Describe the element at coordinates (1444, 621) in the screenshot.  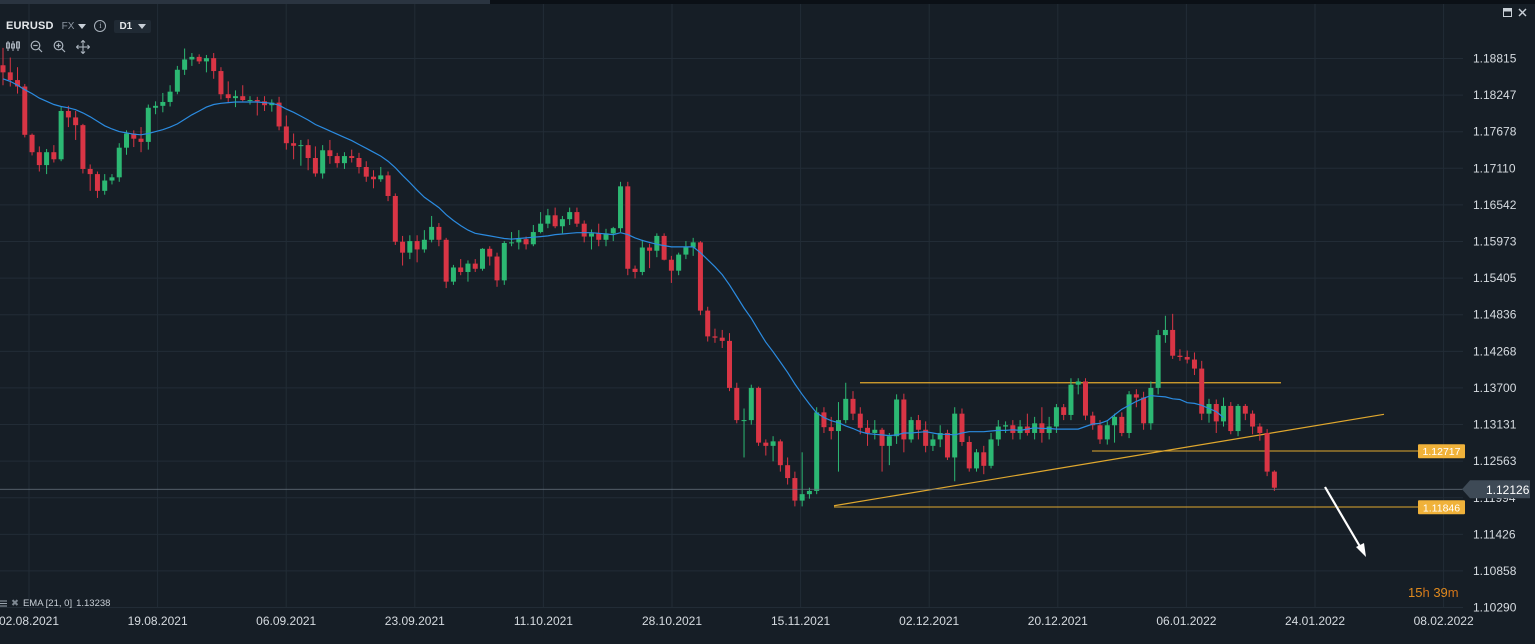
I see `x-tick-label: 08.02.2022` at that location.